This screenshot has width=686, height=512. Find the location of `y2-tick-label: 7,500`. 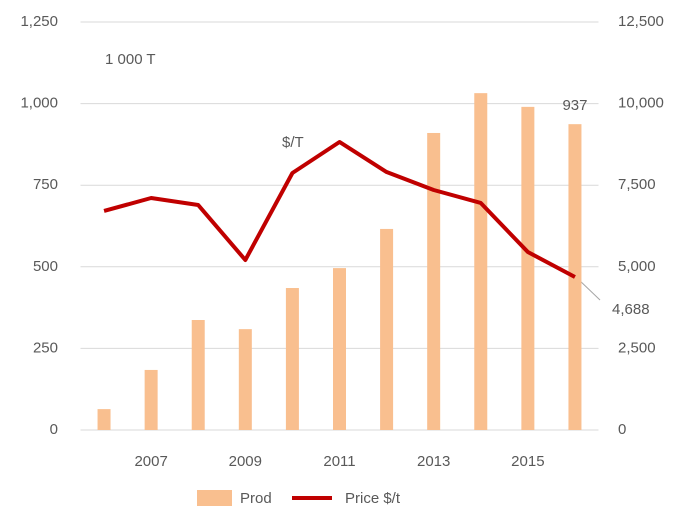

y2-tick-label: 7,500 is located at coordinates (637, 184).